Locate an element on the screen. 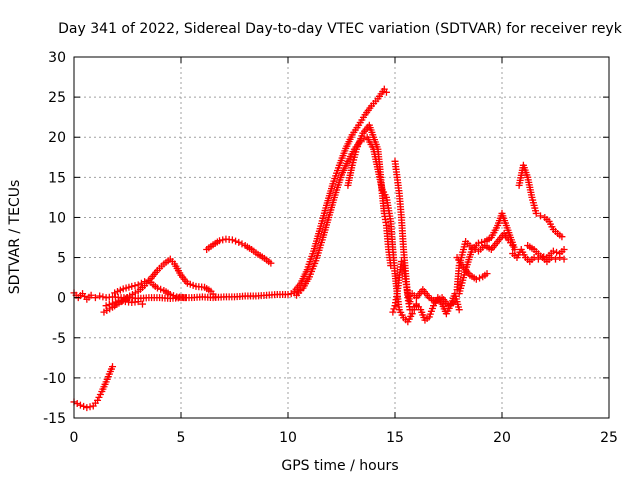 This screenshot has height=480, width=640. y-tick-label: -15 is located at coordinates (54, 419).